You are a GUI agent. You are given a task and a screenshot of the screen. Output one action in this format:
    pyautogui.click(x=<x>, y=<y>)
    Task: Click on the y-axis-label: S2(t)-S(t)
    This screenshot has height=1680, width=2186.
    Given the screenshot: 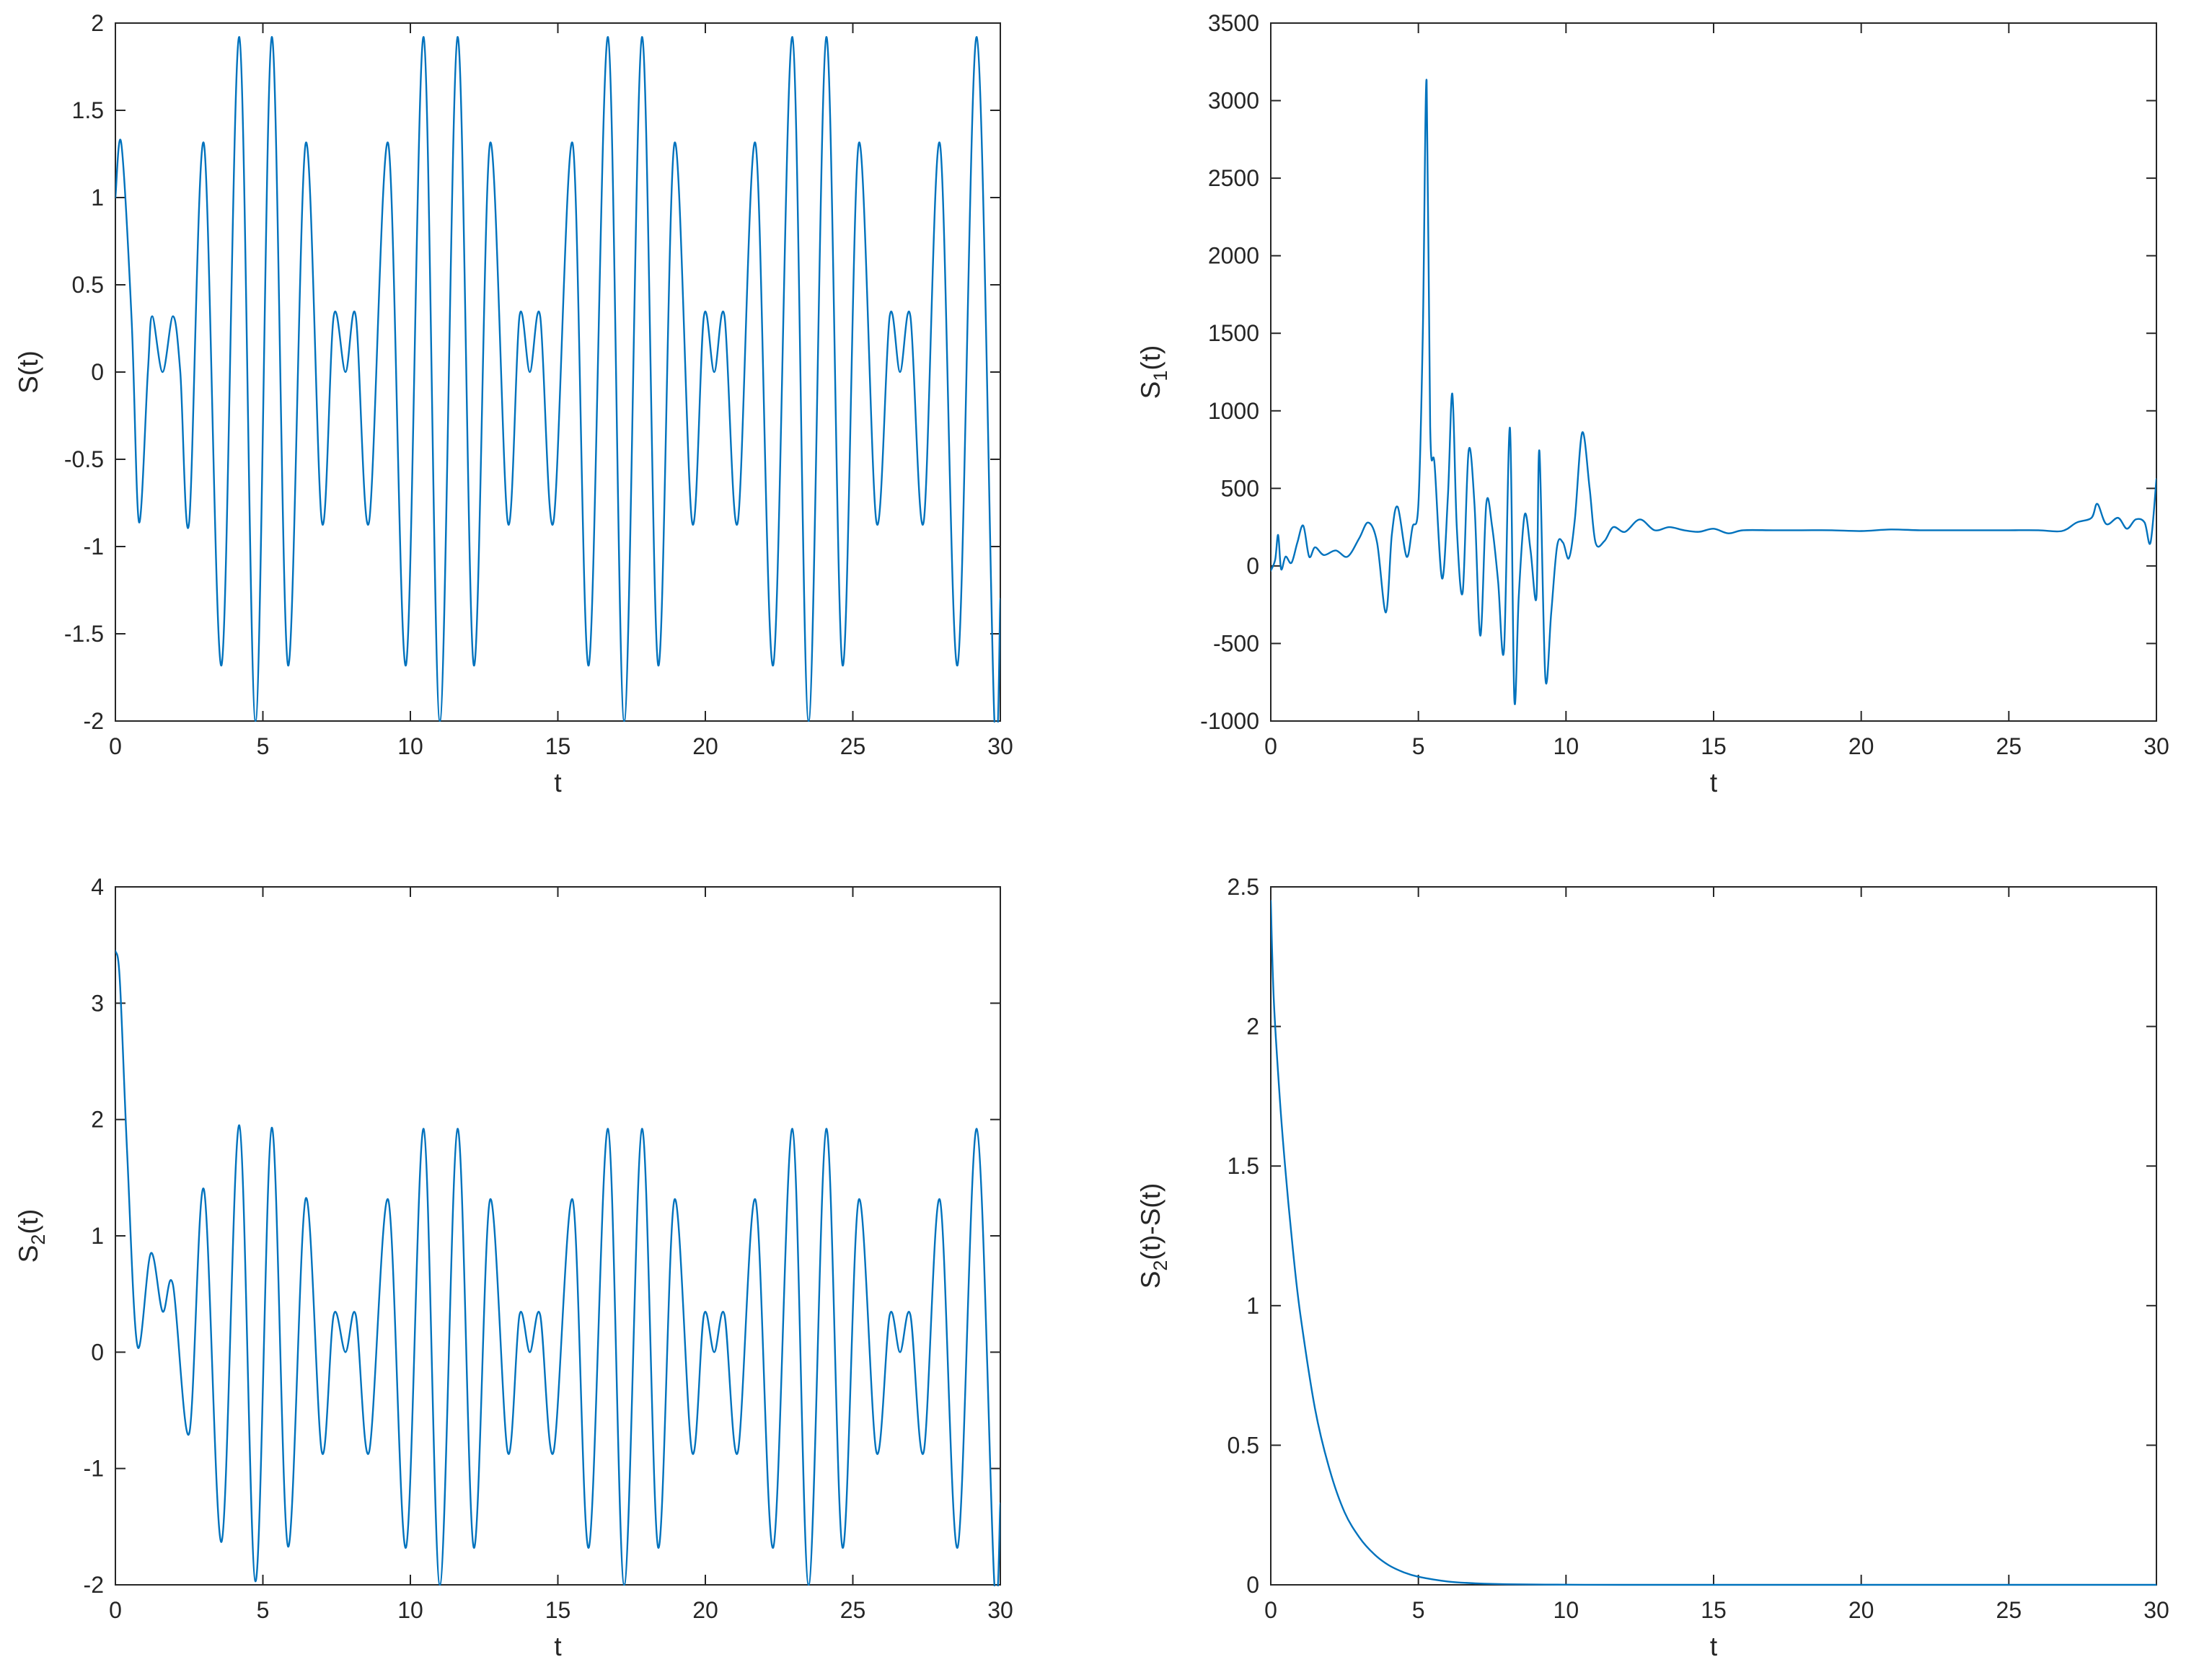 What is the action you would take?
    pyautogui.click(x=1154, y=1236)
    